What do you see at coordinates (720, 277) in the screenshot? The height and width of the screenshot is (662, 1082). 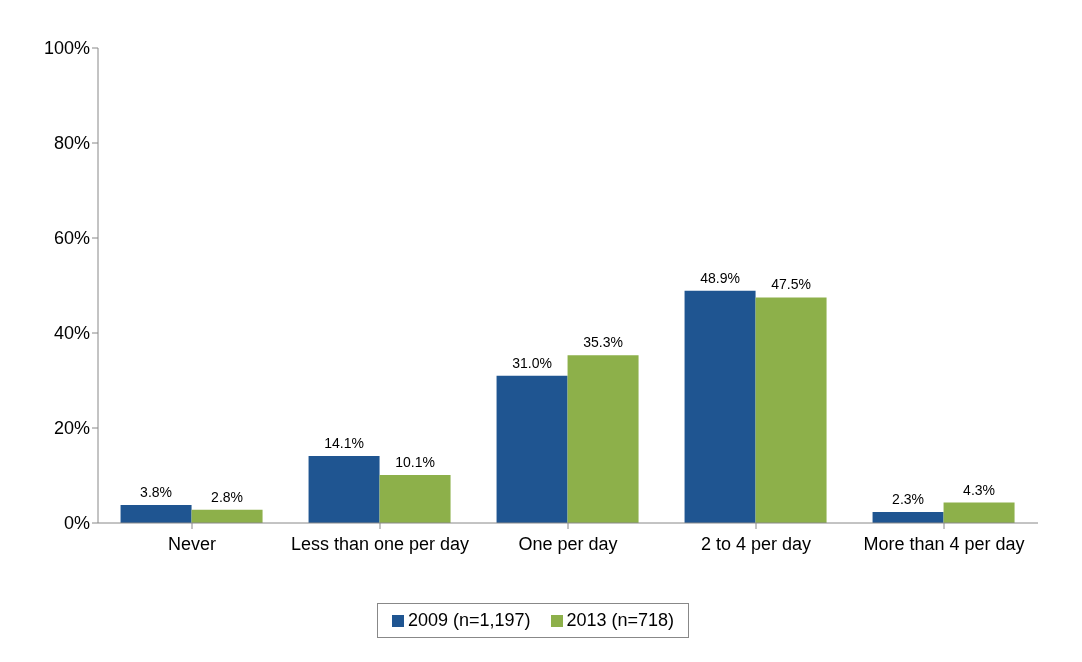 I see `data-label: 48.9%` at bounding box center [720, 277].